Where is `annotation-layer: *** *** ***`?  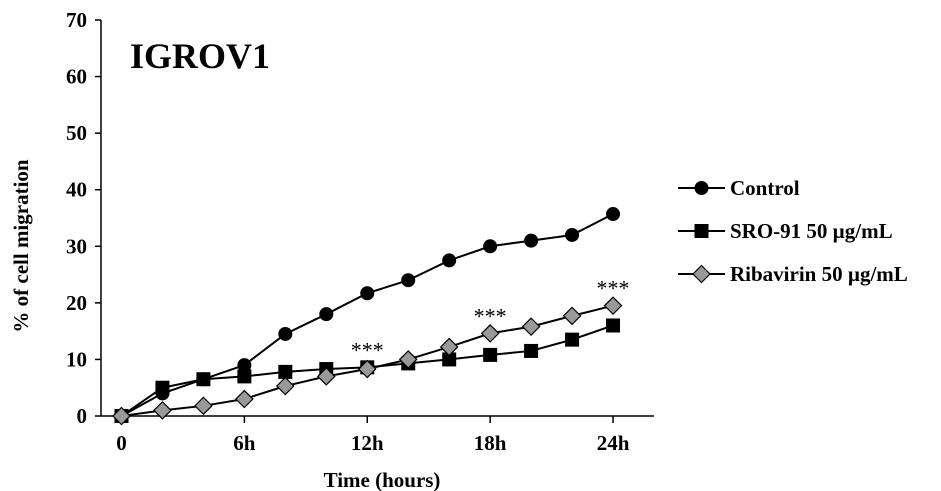 annotation-layer: *** *** *** is located at coordinates (490, 319).